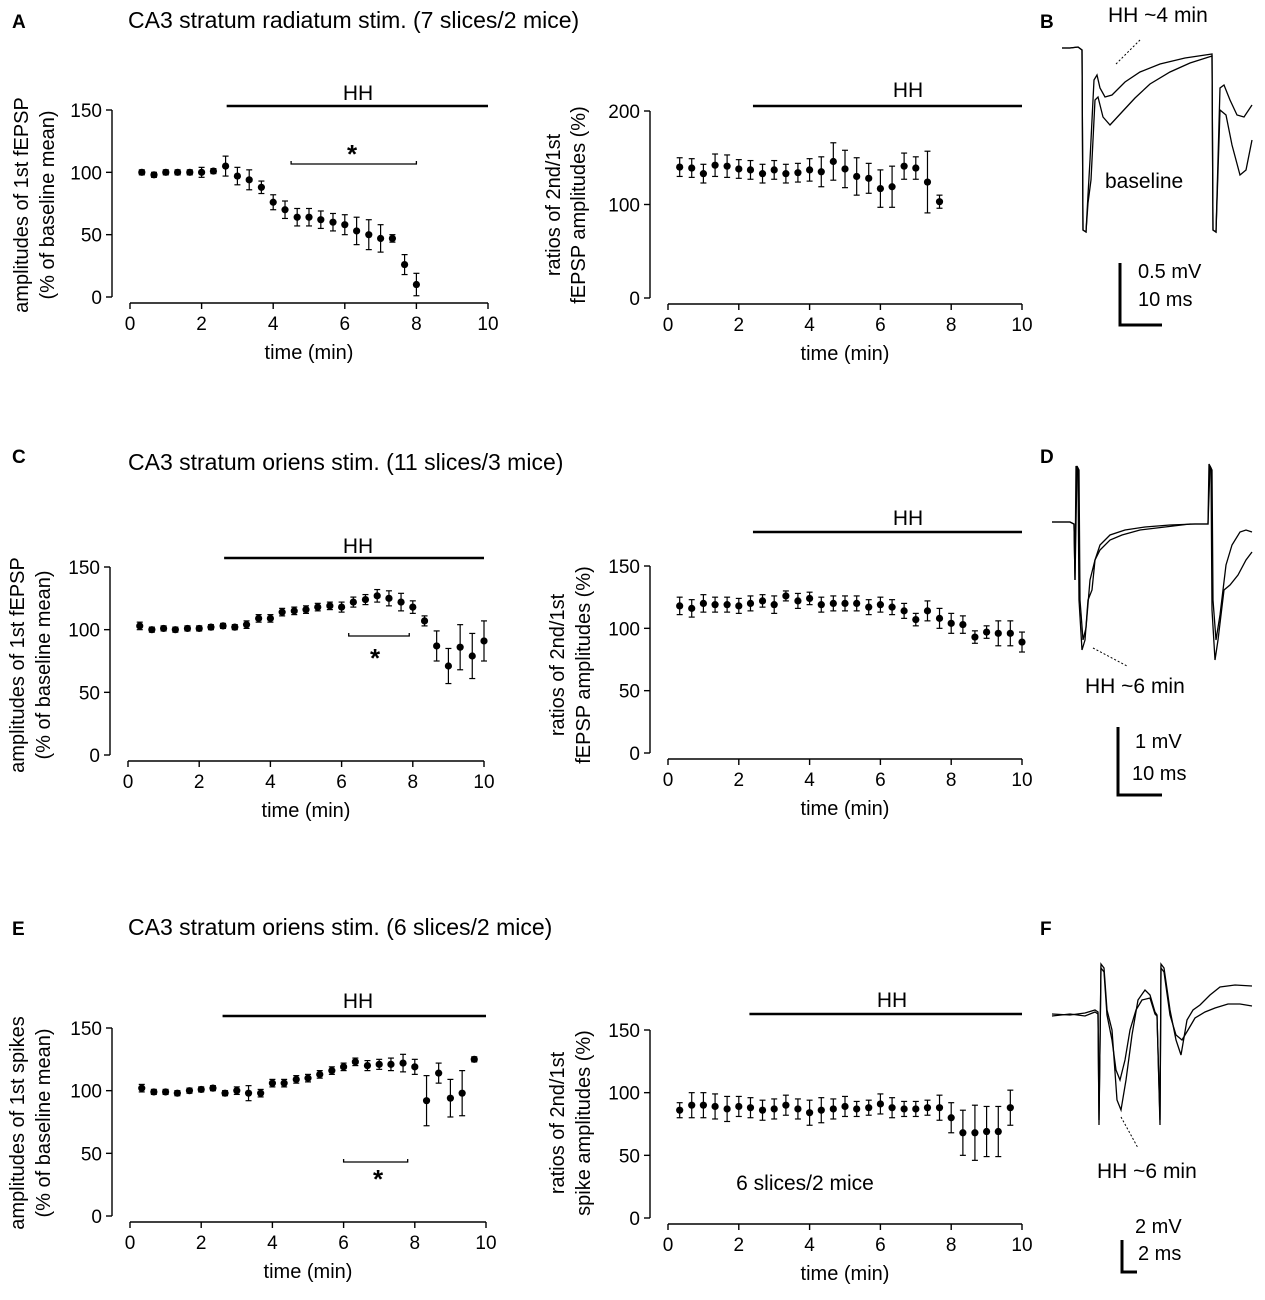 Image resolution: width=1265 pixels, height=1300 pixels. Describe the element at coordinates (1165, 300) in the screenshot. I see `b-scale-time: 10 ms` at that location.